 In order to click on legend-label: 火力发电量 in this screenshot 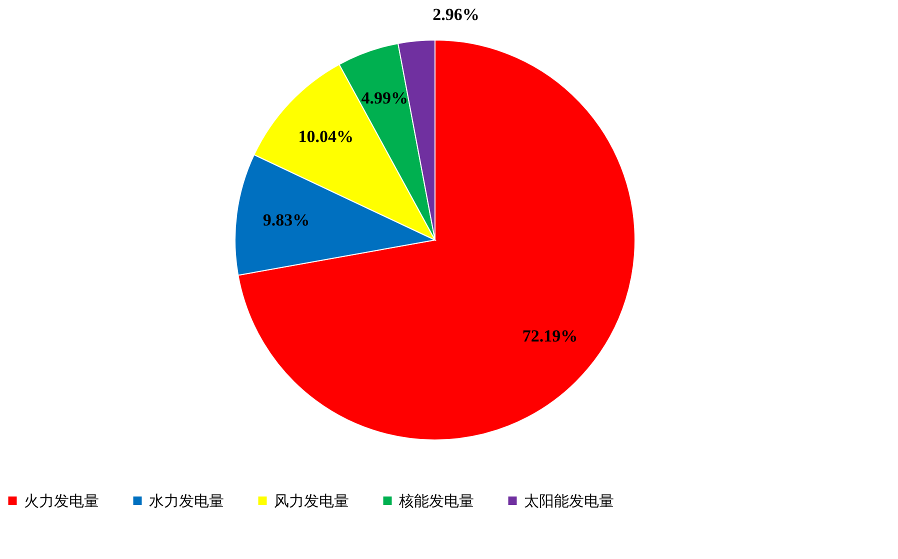, I will do `click(61, 501)`.